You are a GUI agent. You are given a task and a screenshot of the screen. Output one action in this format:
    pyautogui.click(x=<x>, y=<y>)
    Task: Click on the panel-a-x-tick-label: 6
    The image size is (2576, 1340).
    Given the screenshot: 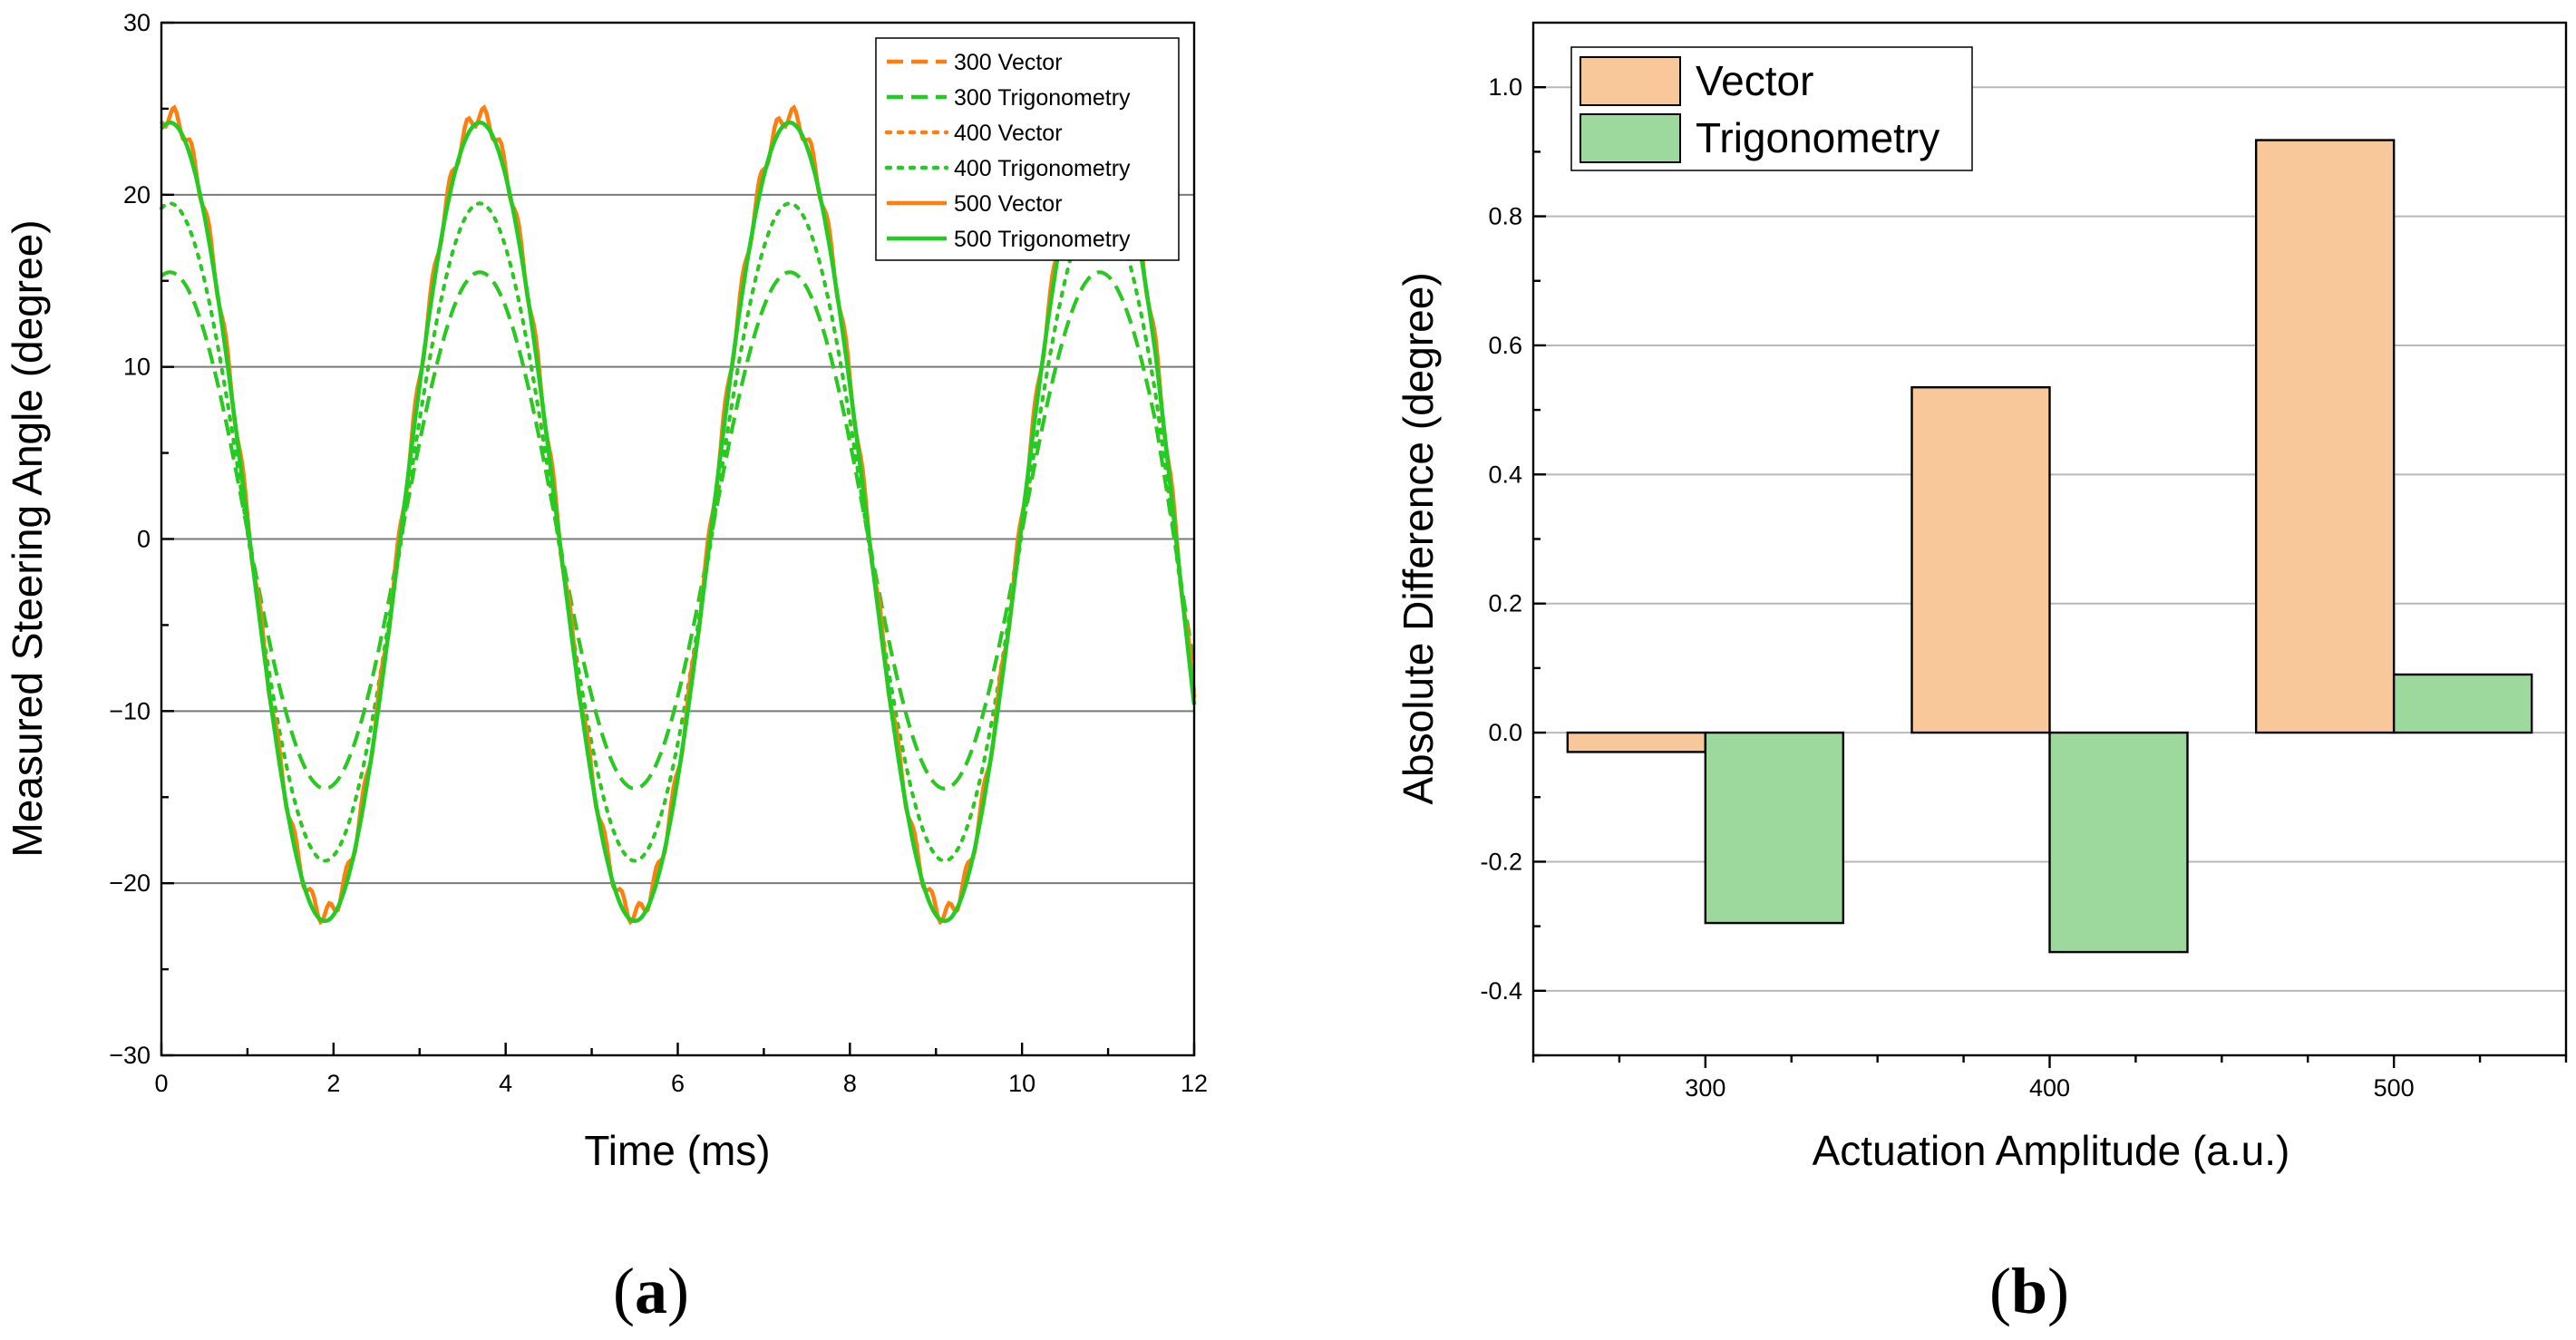 What is the action you would take?
    pyautogui.click(x=678, y=1083)
    